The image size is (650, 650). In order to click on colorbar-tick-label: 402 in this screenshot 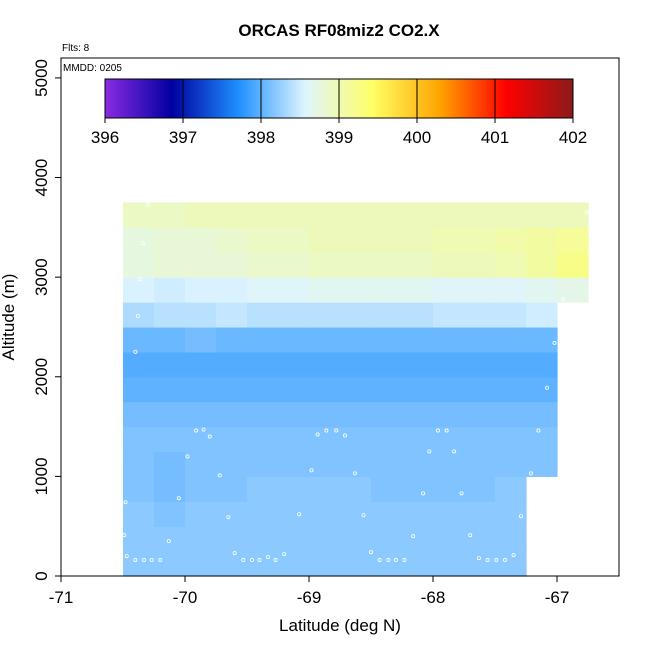, I will do `click(573, 137)`.